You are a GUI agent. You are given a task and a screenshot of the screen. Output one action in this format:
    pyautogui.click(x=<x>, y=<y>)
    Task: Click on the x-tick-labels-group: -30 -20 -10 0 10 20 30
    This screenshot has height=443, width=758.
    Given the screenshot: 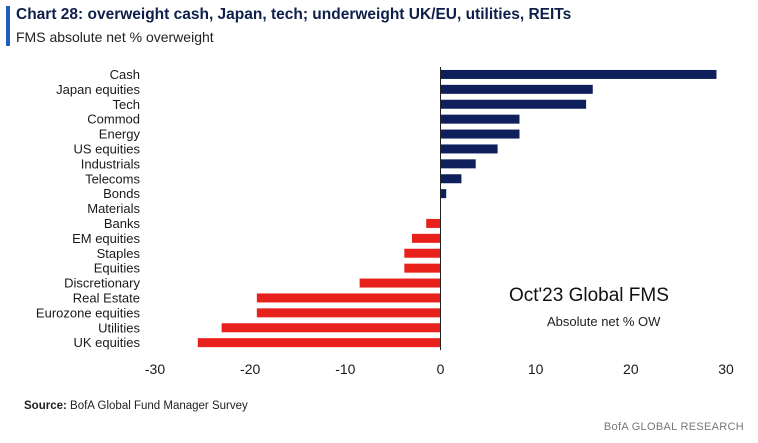 What is the action you would take?
    pyautogui.click(x=439, y=369)
    